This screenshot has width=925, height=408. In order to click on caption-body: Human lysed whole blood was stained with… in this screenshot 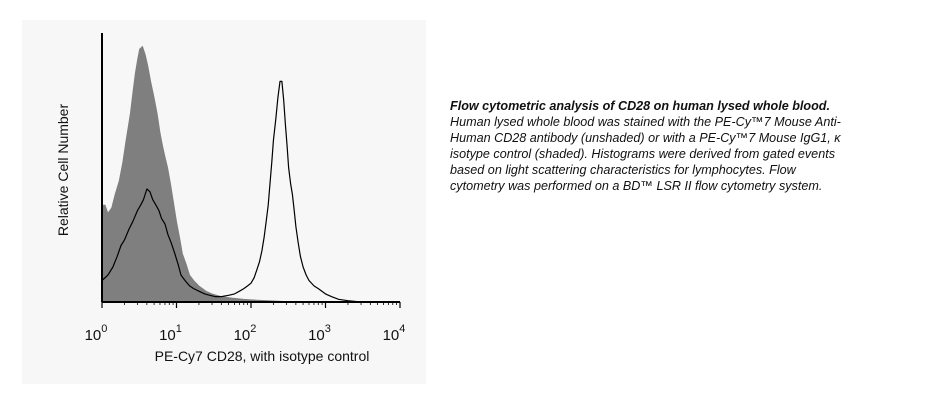, I will do `click(645, 154)`.